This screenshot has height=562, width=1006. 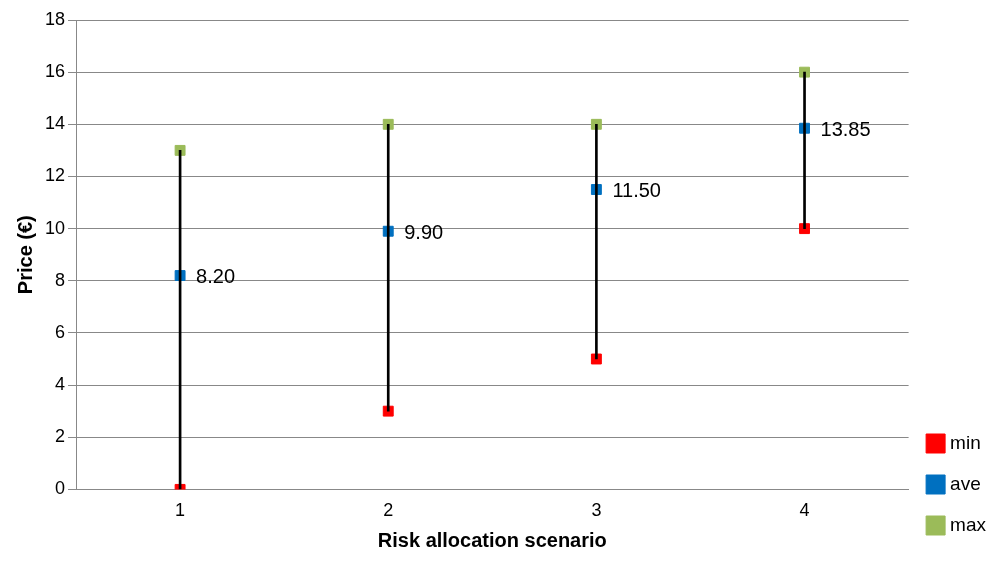 What do you see at coordinates (968, 524) in the screenshot?
I see `legend-label: max` at bounding box center [968, 524].